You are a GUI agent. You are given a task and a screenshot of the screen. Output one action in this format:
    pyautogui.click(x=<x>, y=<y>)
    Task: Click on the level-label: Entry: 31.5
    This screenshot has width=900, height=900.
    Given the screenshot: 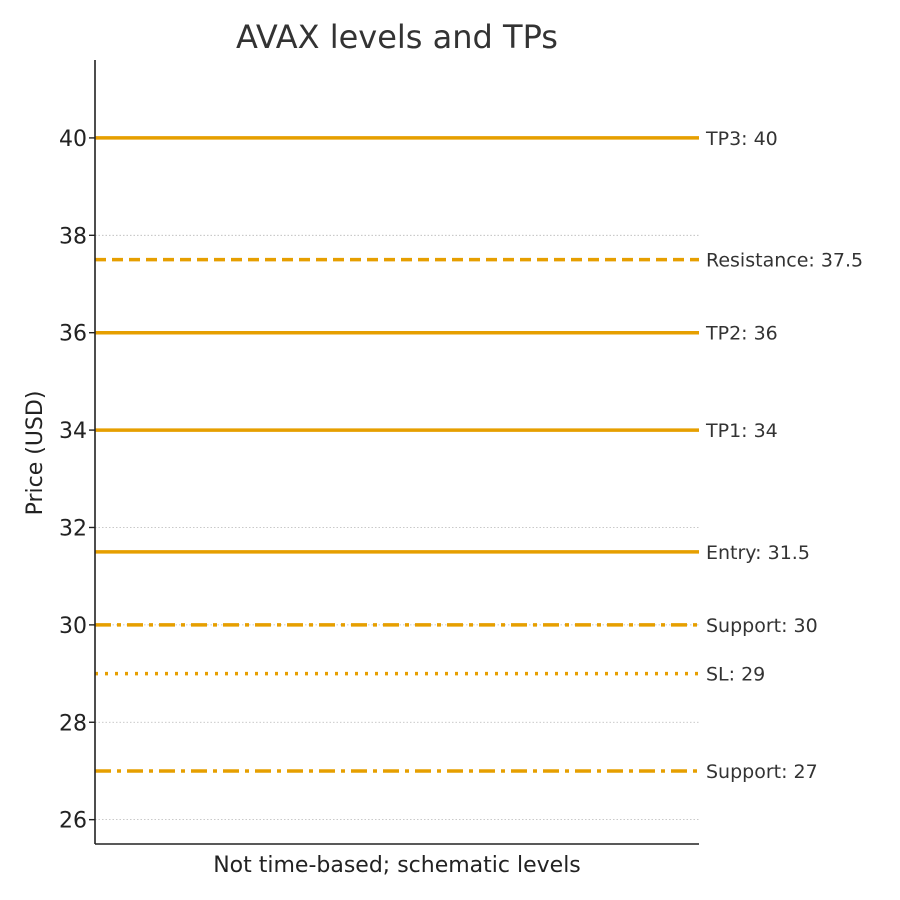 What is the action you would take?
    pyautogui.click(x=758, y=553)
    